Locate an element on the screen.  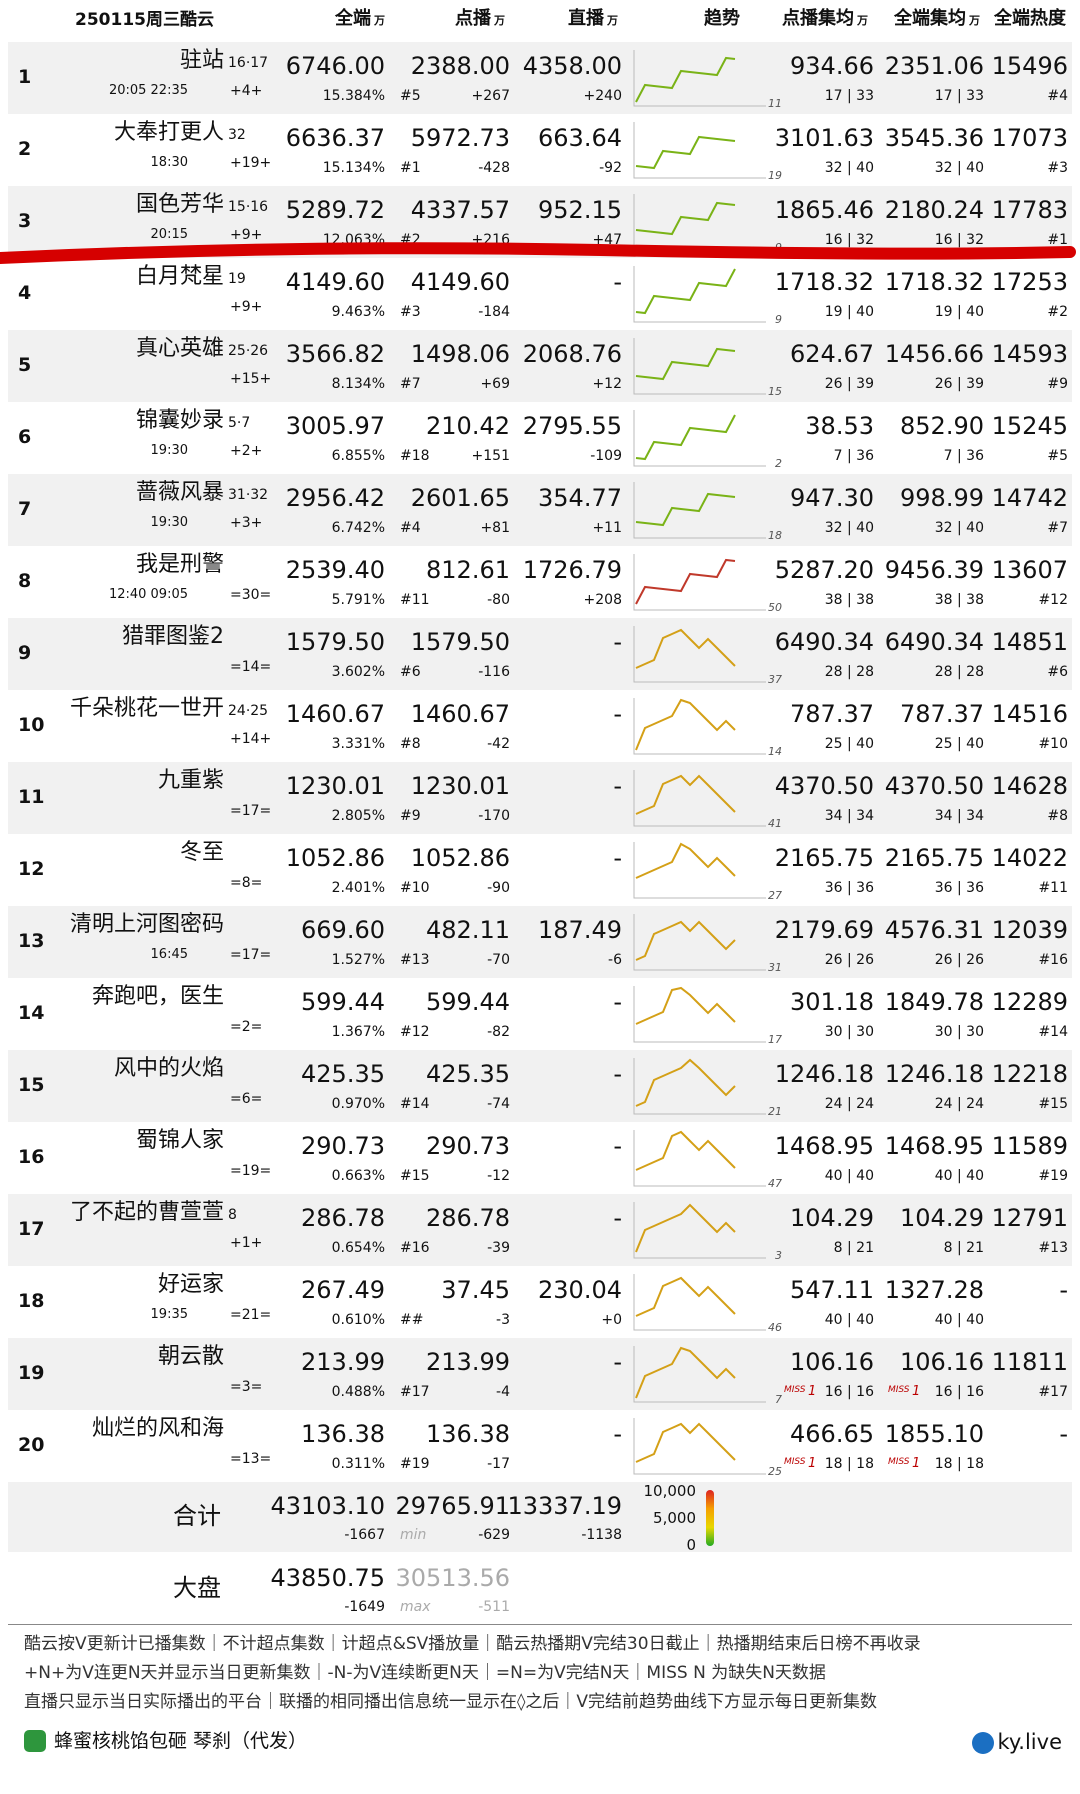
total: 1579.50 is located at coordinates (335, 642).